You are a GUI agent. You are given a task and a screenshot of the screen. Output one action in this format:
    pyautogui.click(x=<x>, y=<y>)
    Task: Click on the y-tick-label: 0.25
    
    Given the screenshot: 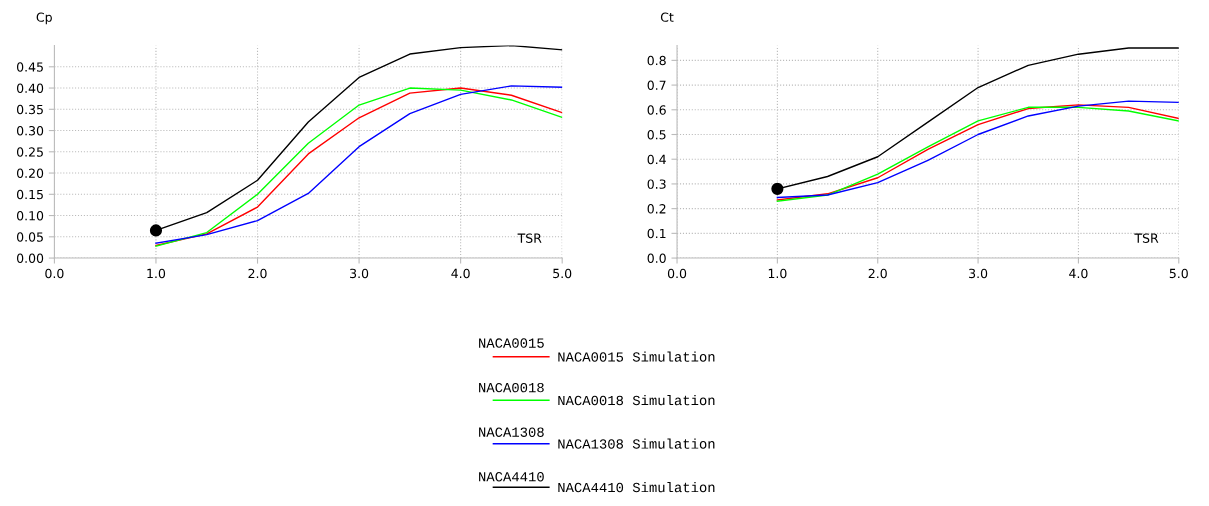 What is the action you would take?
    pyautogui.click(x=29, y=152)
    